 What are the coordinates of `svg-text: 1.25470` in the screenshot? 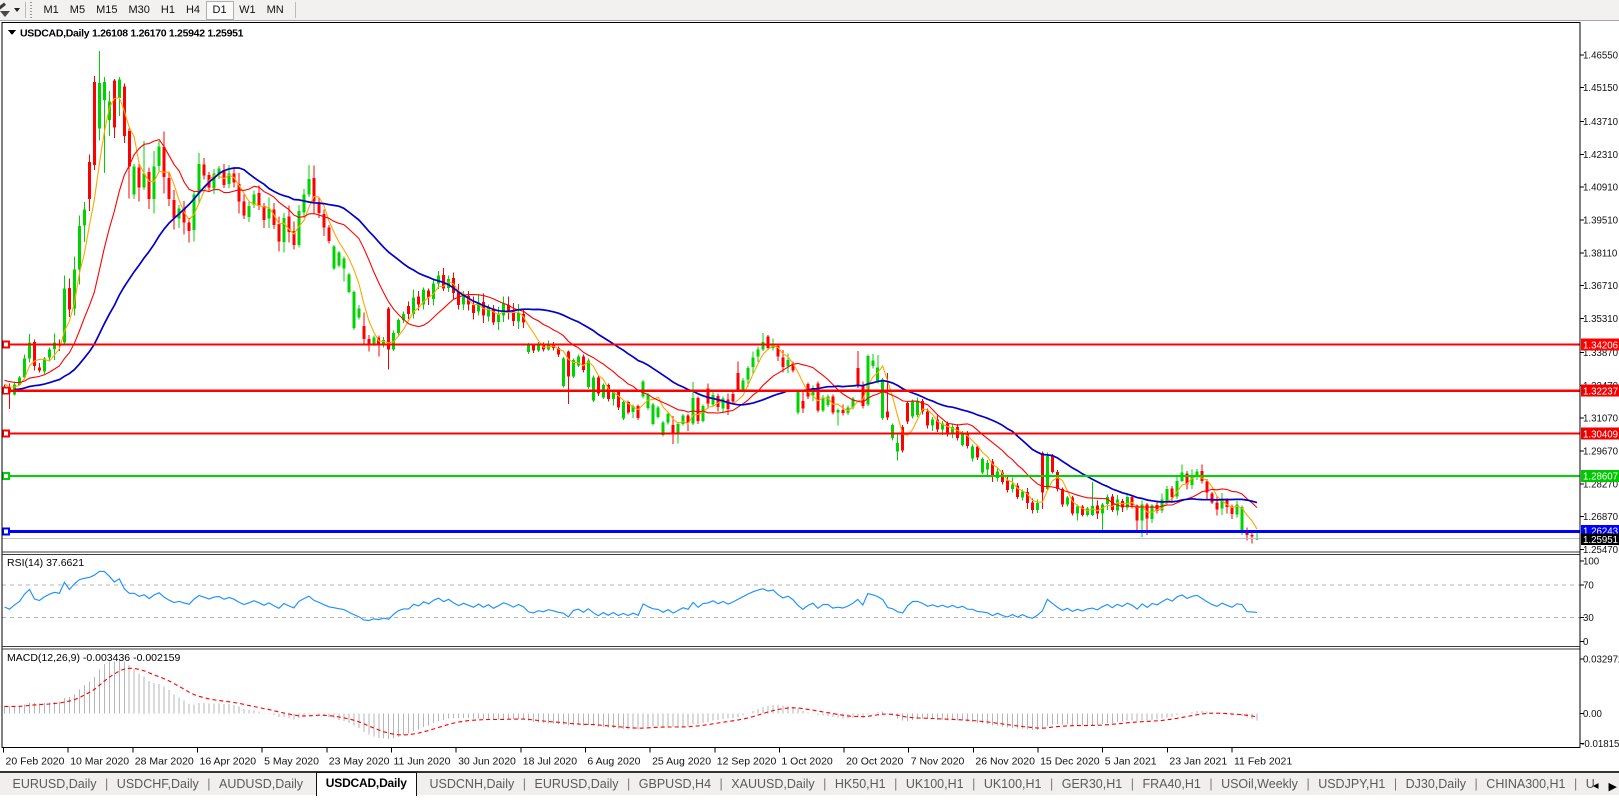 It's located at (1601, 550).